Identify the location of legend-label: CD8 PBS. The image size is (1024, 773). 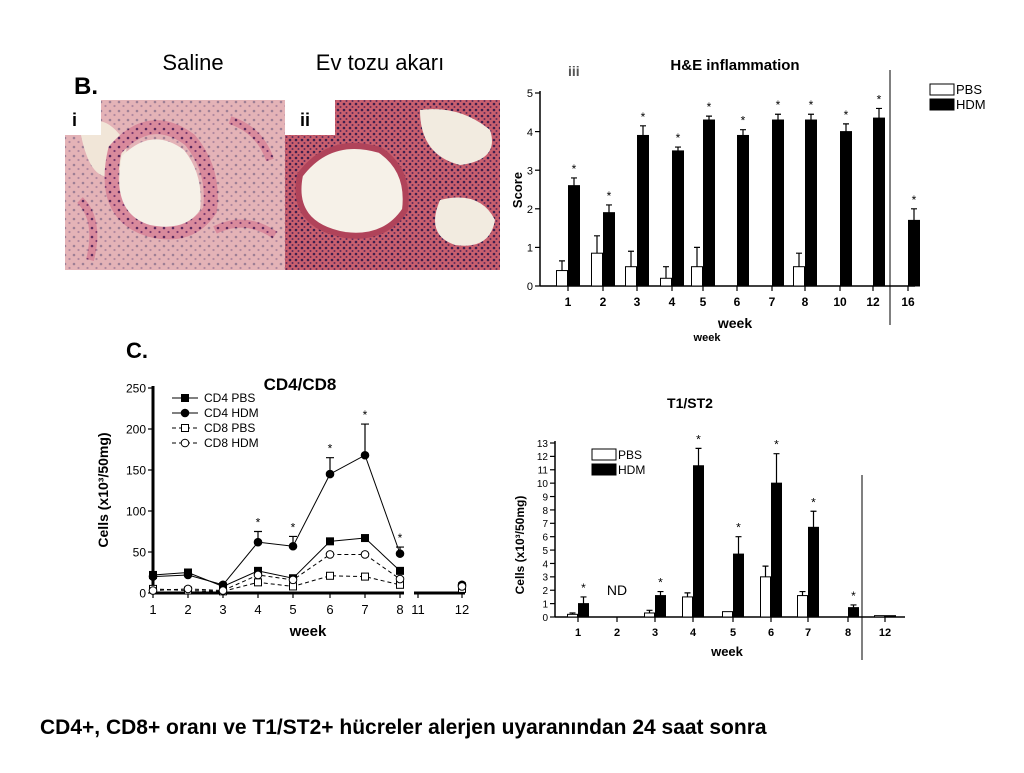
(229, 428).